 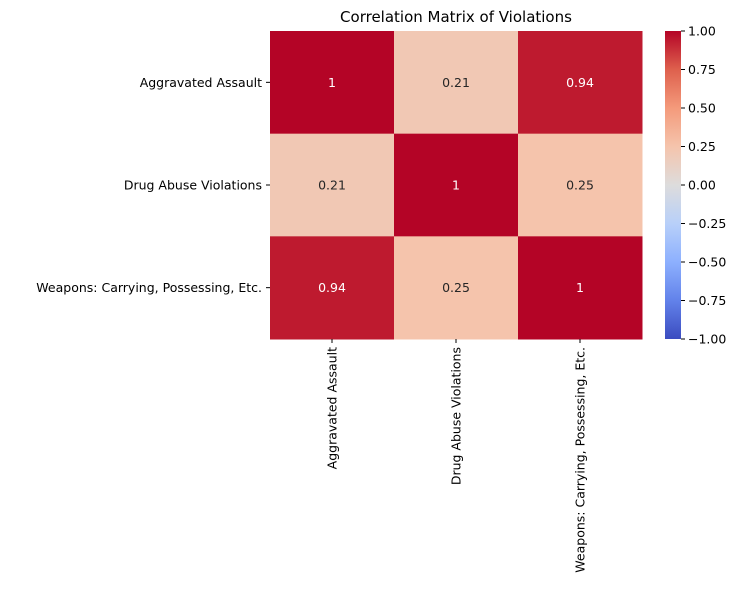 I want to click on row-tick-label: Aggravated Assault, so click(x=201, y=82).